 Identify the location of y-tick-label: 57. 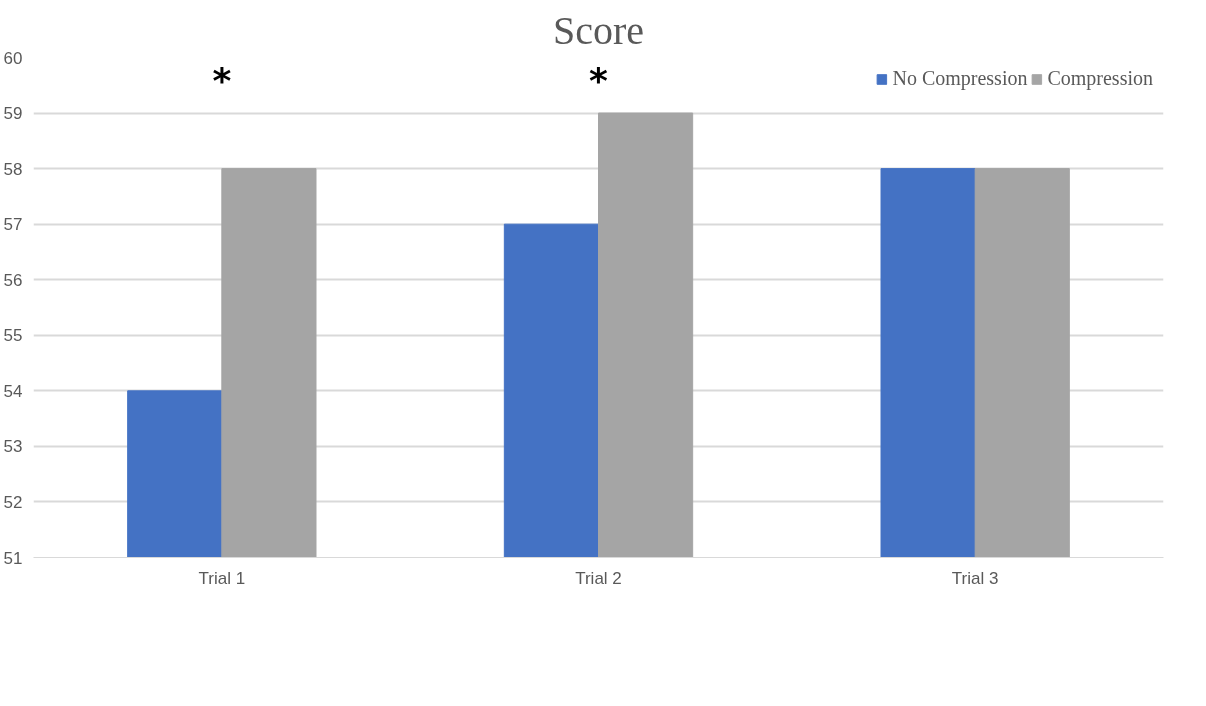
(13, 225).